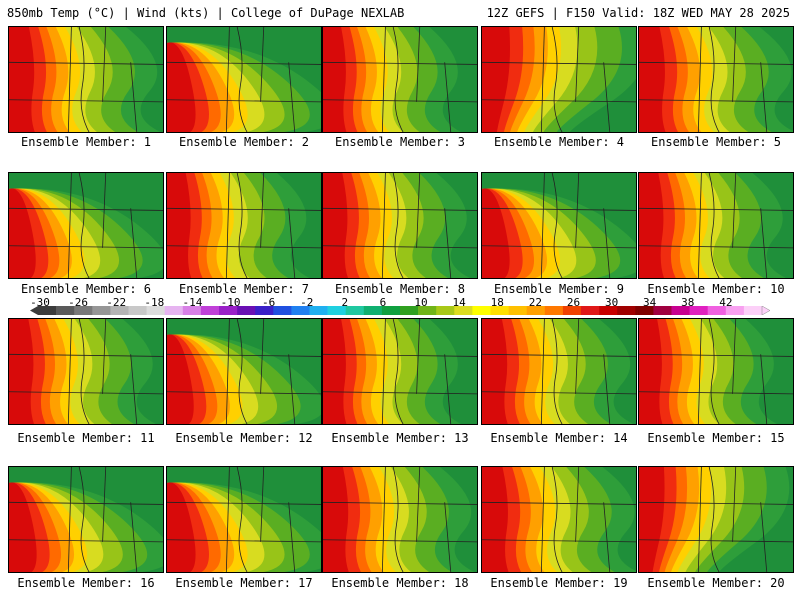 The image size is (800, 600). What do you see at coordinates (86, 583) in the screenshot?
I see `ensemble-member-label: Ensemble Member: 16` at bounding box center [86, 583].